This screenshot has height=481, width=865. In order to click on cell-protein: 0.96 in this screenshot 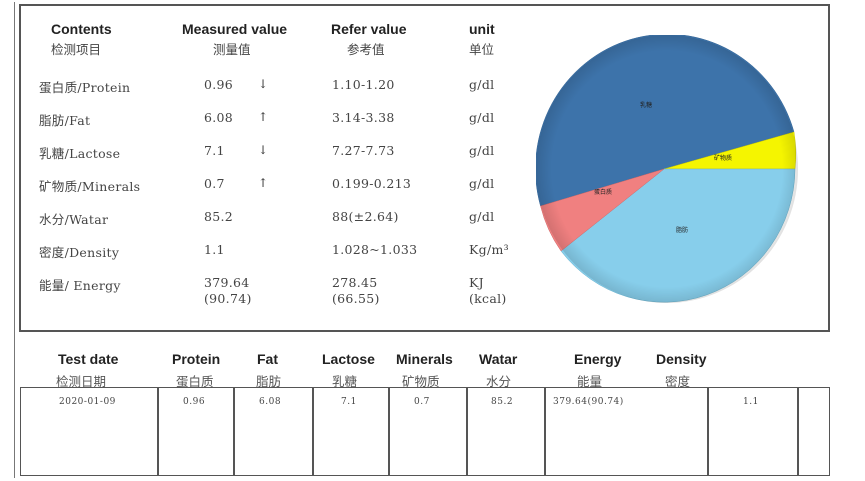, I will do `click(194, 402)`.